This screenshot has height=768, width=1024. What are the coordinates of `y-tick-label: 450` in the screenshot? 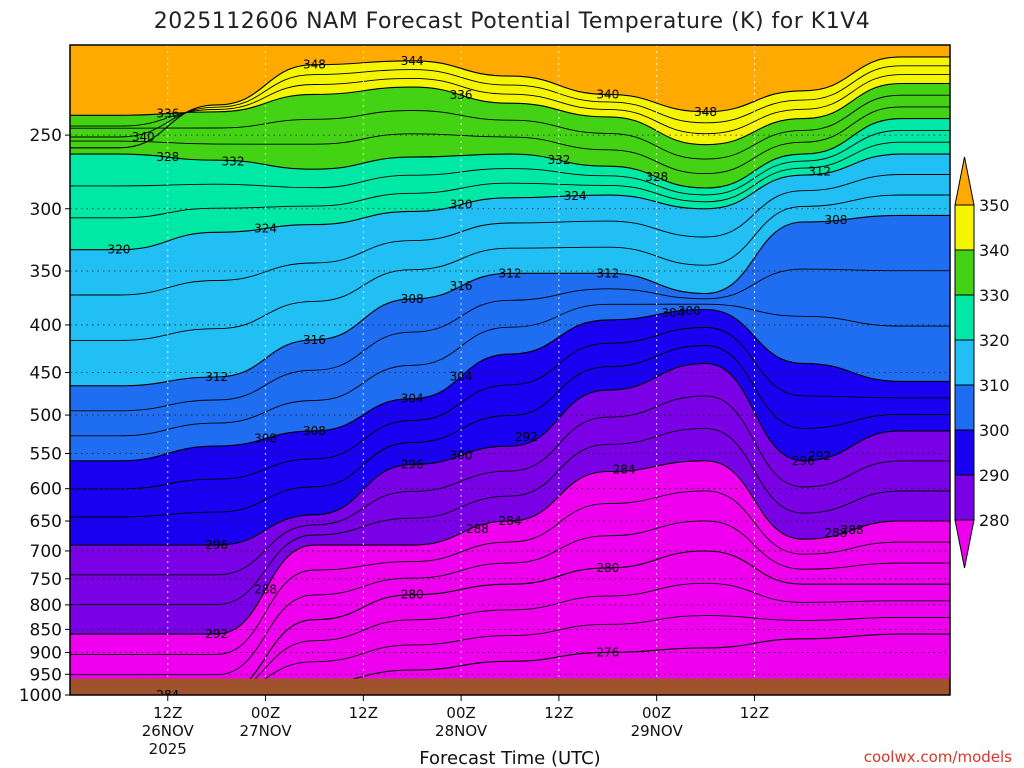 It's located at (46, 374).